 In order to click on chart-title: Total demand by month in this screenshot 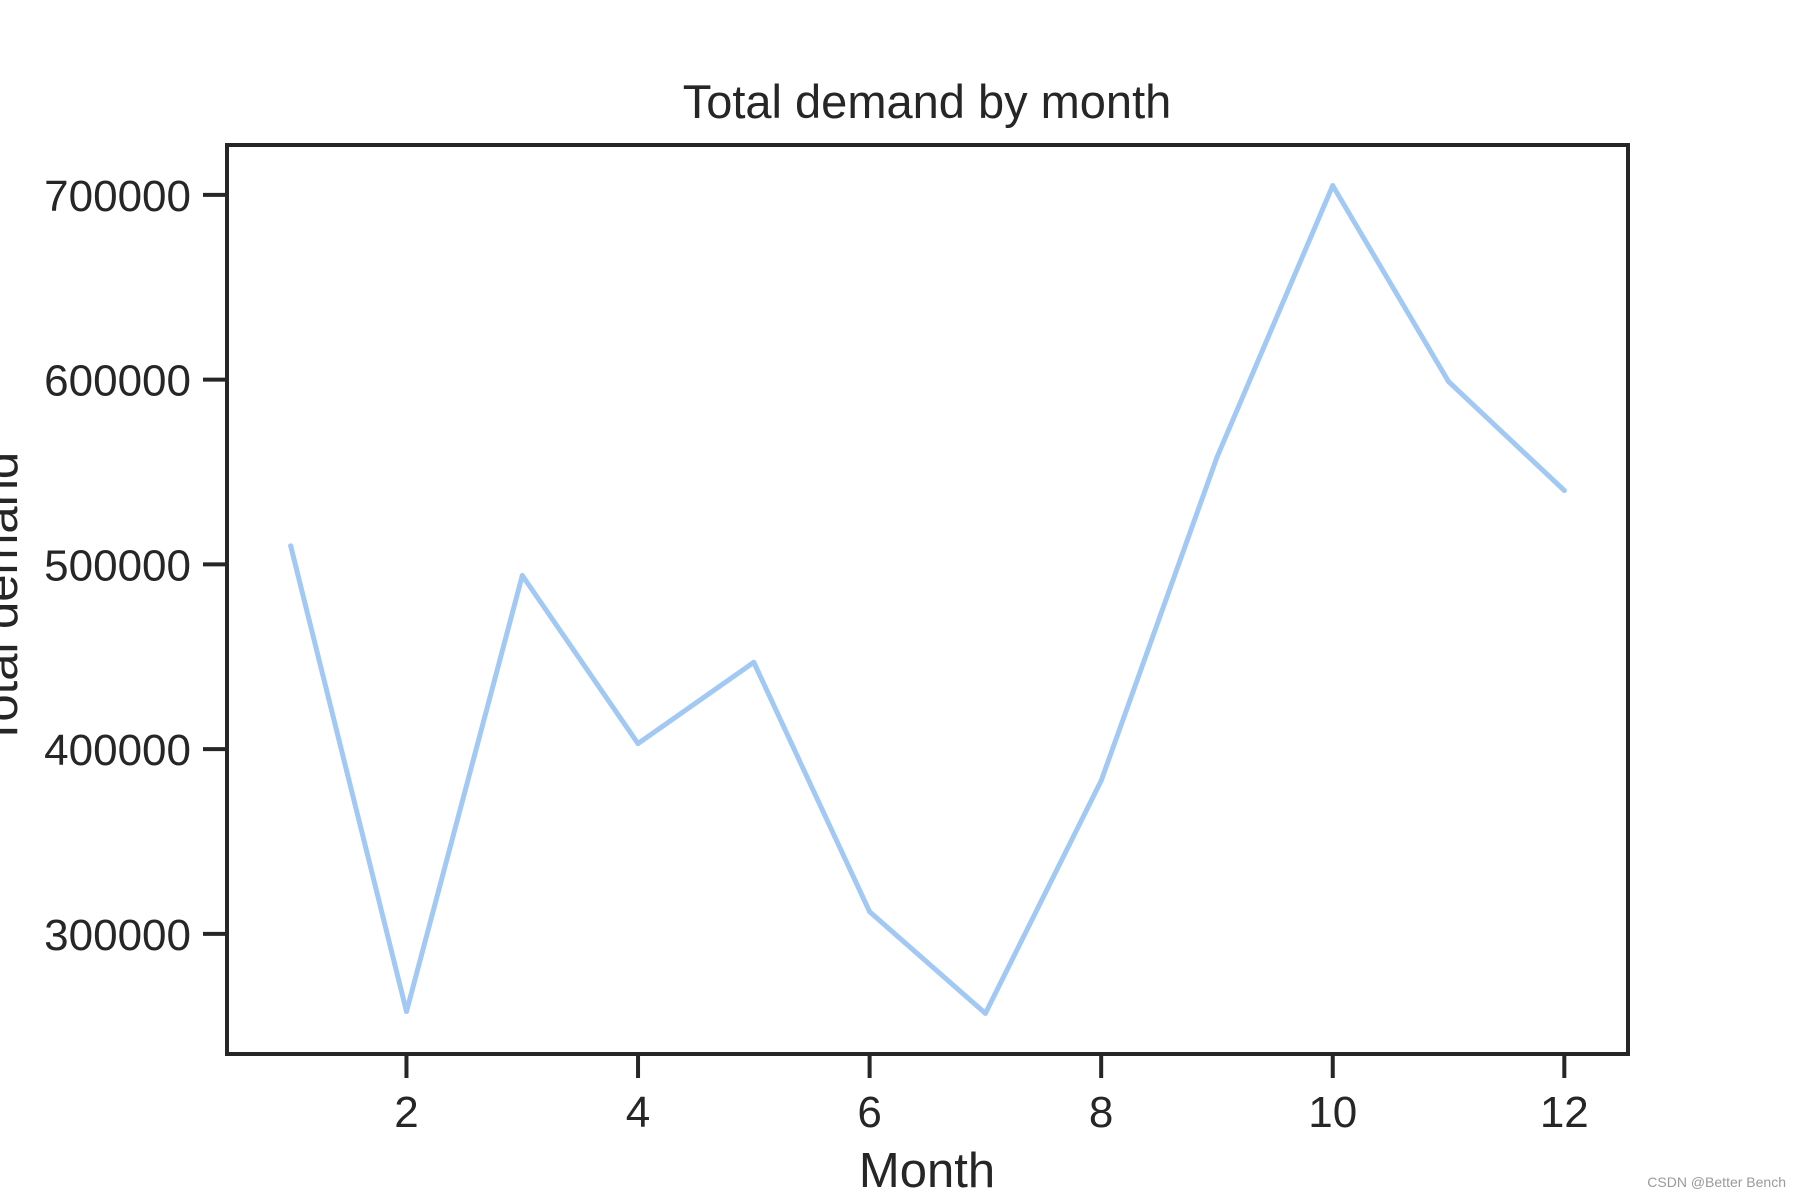, I will do `click(927, 101)`.